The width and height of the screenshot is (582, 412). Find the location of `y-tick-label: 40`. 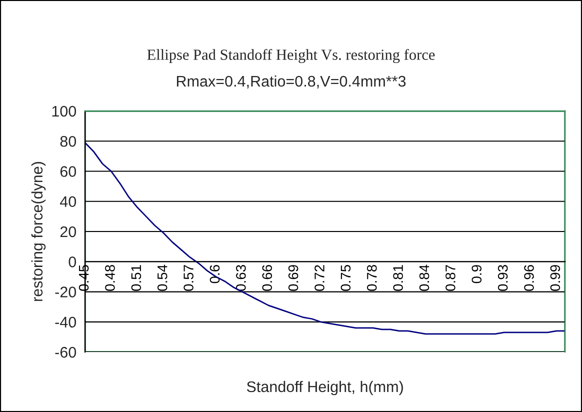

y-tick-label: 40 is located at coordinates (68, 202).